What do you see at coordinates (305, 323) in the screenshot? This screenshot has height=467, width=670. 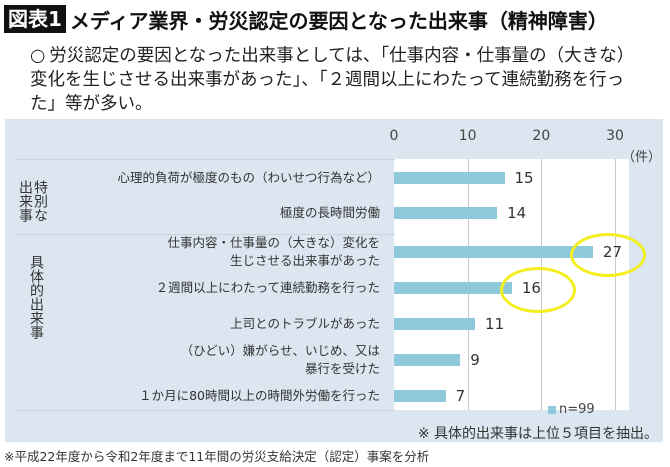 I see `category-label: 上司とのトラブルがあった` at bounding box center [305, 323].